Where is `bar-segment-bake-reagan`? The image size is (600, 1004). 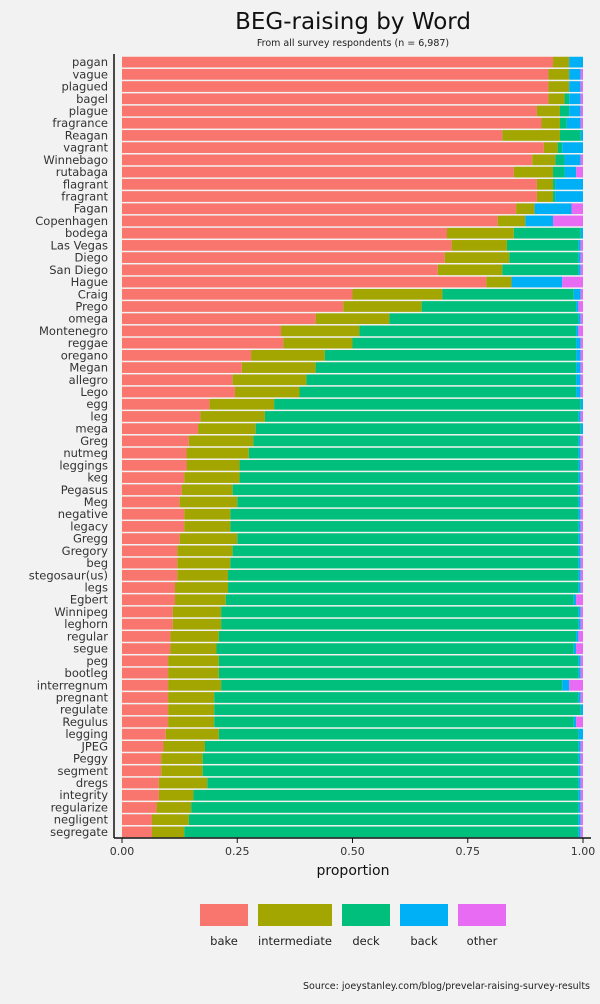
bar-segment-bake-reagan is located at coordinates (312, 135).